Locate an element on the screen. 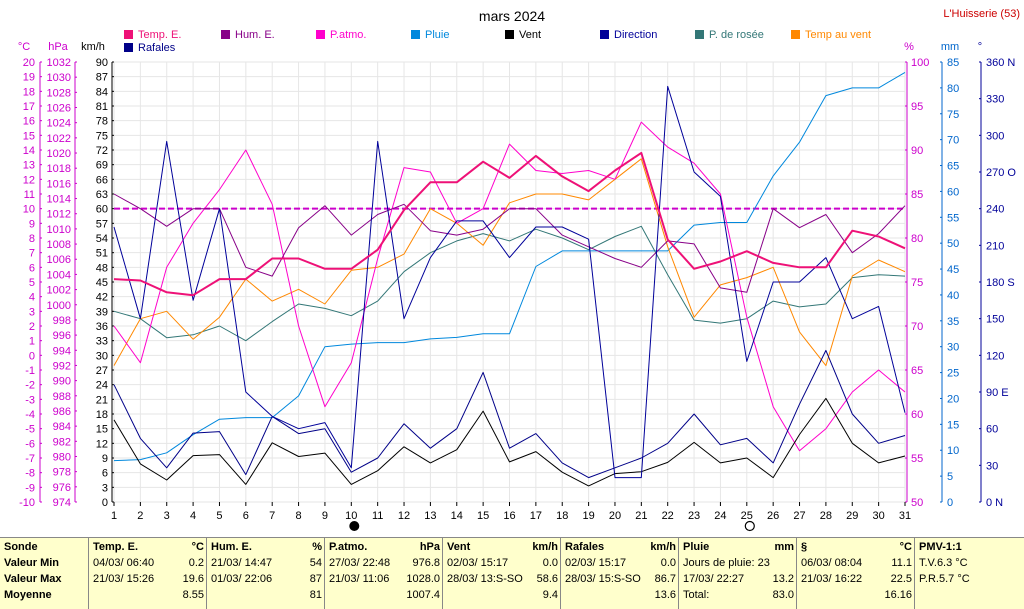 The height and width of the screenshot is (609, 1024). left-axis-tick-label: 15 is located at coordinates (102, 430).